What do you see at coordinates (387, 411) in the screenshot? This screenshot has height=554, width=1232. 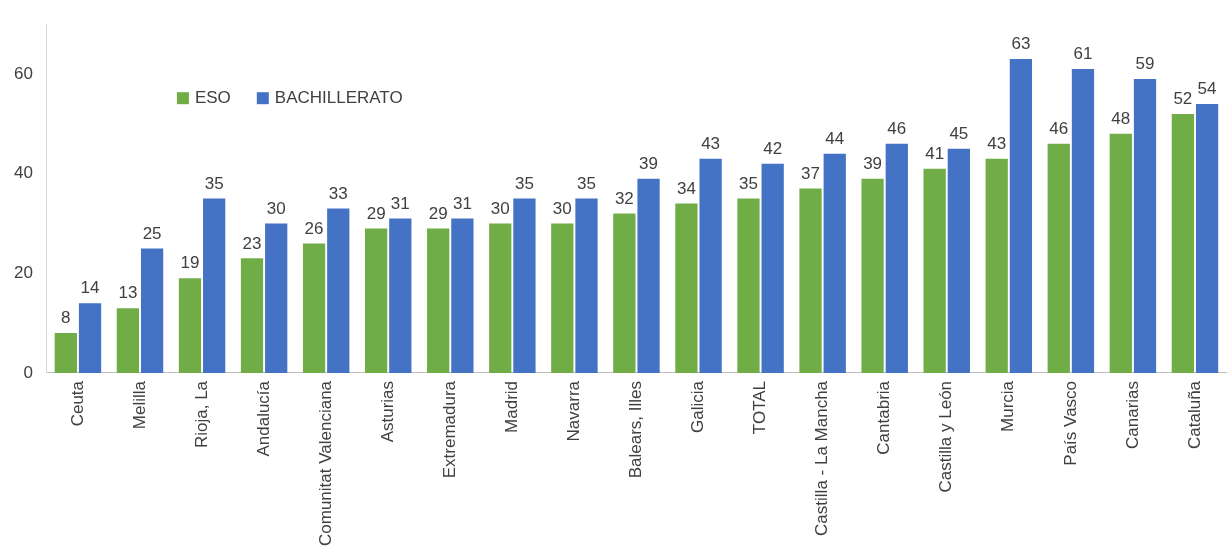 I see `x-tick-label: Asturias` at bounding box center [387, 411].